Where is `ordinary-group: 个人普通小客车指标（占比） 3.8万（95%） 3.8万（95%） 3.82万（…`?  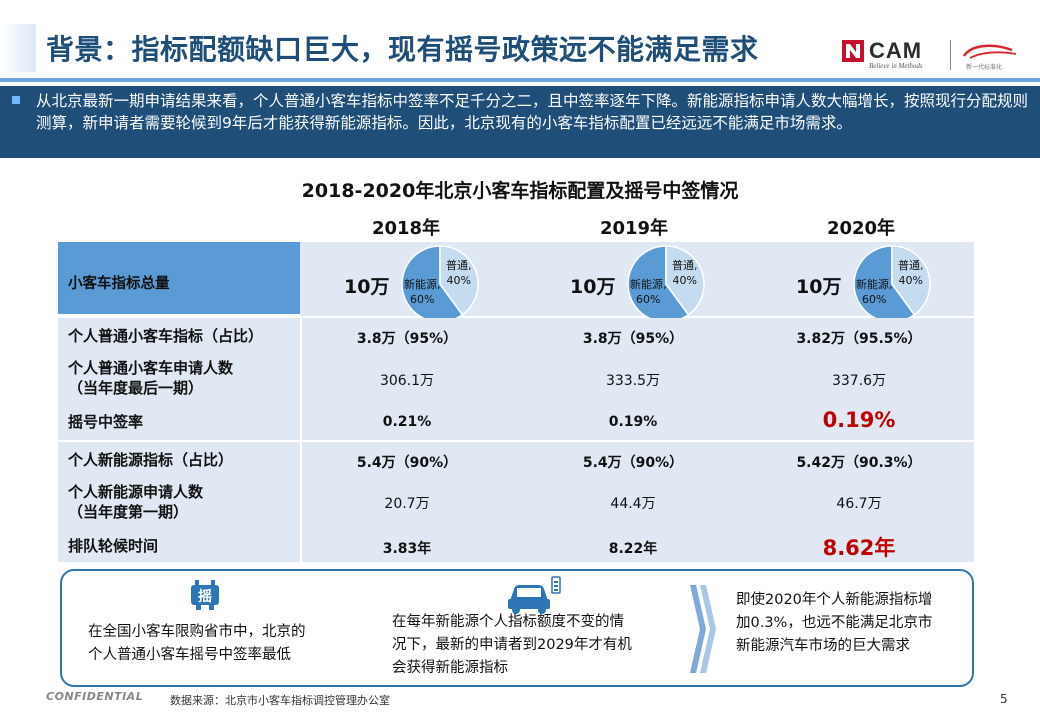 ordinary-group: 个人普通小客车指标（占比） 3.8万（95%） 3.8万（95%） 3.82万（… is located at coordinates (516, 379).